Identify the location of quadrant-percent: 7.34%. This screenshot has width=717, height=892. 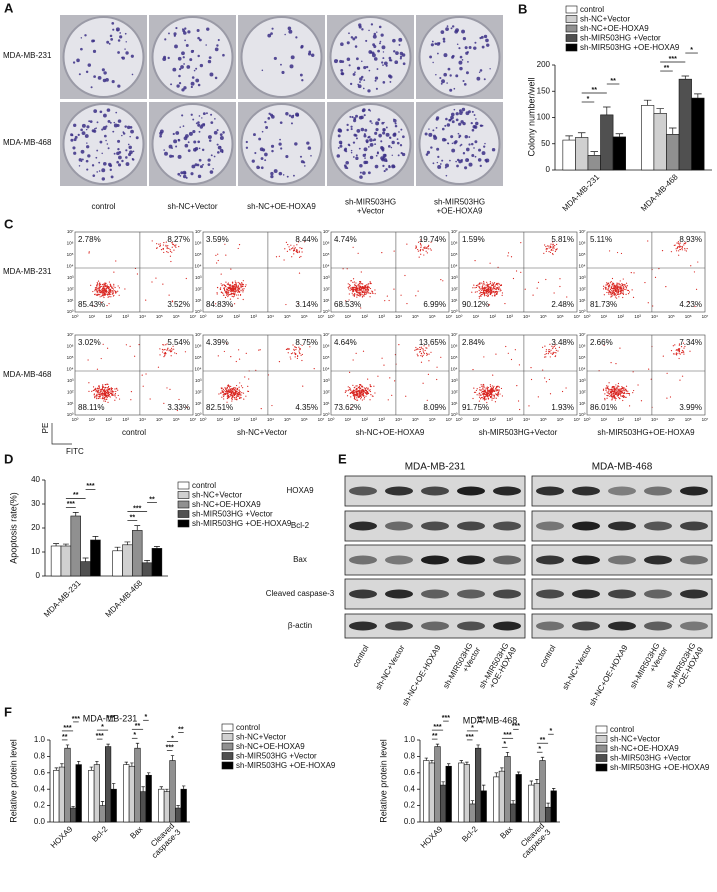
(690, 342).